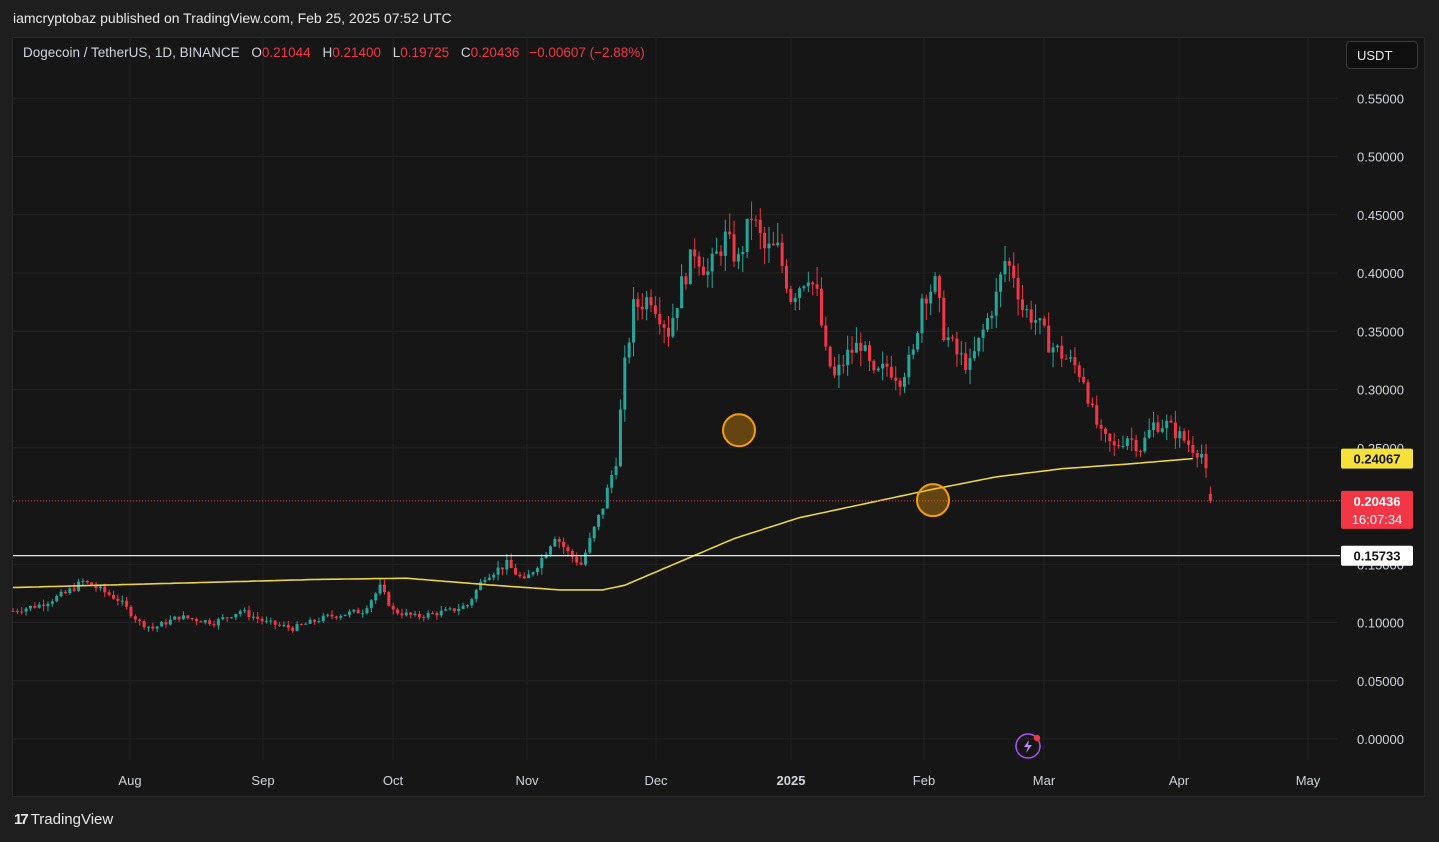 This screenshot has width=1439, height=842. Describe the element at coordinates (836, 465) in the screenshot. I see `circle-markers` at that location.